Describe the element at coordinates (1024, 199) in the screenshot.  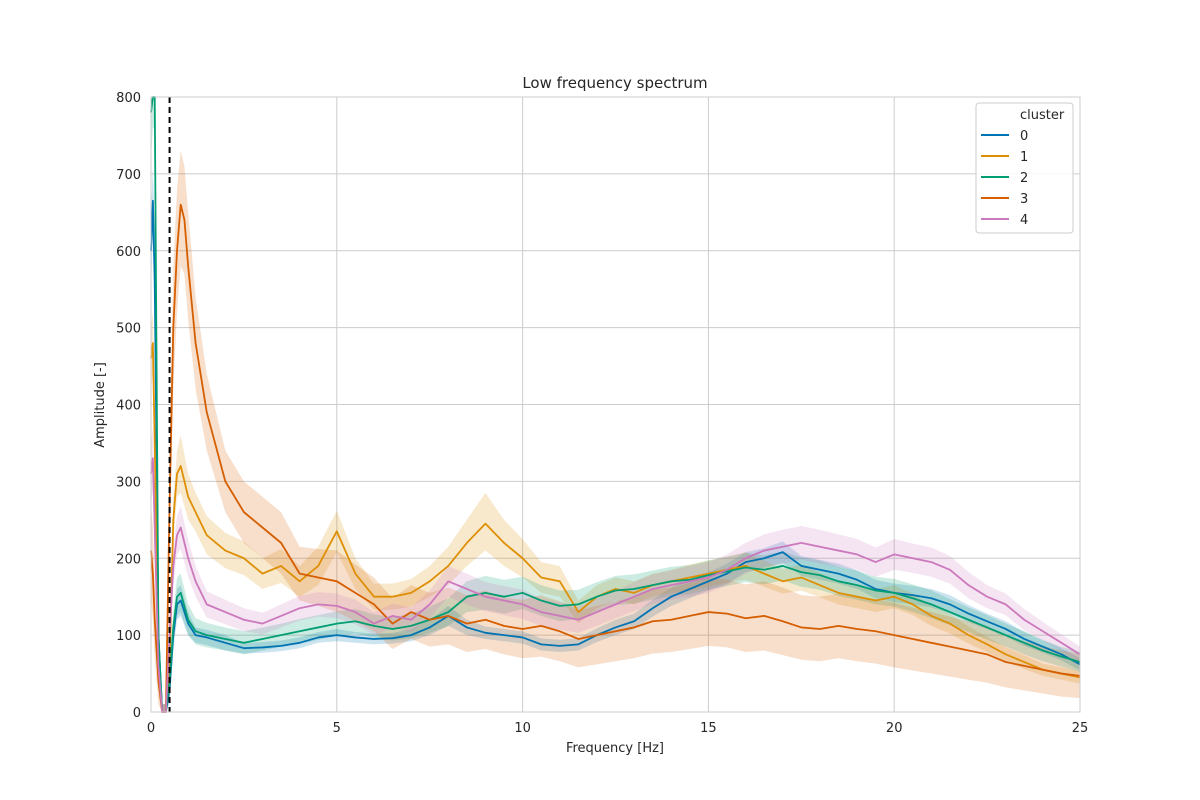
I see `legend-label-3: 3` at that location.